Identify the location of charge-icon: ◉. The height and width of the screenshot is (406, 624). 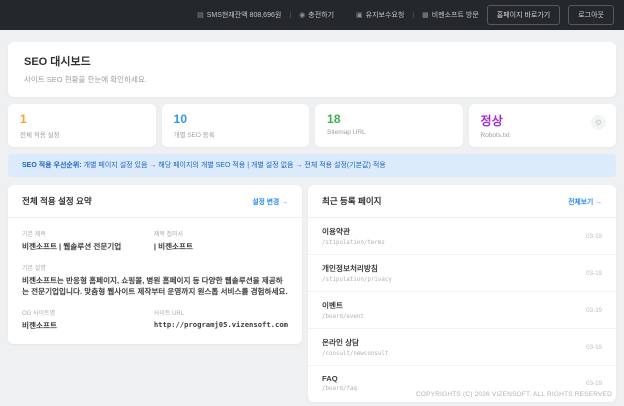
(302, 15).